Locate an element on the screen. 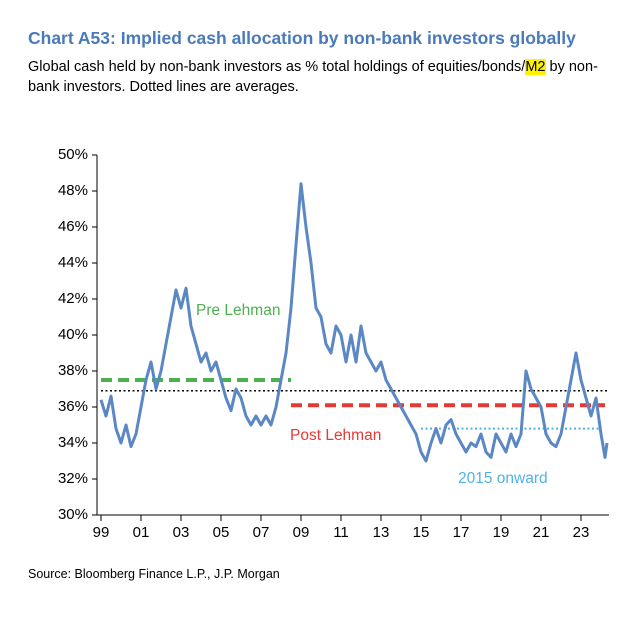  y-tick-label: 50% is located at coordinates (73, 154).